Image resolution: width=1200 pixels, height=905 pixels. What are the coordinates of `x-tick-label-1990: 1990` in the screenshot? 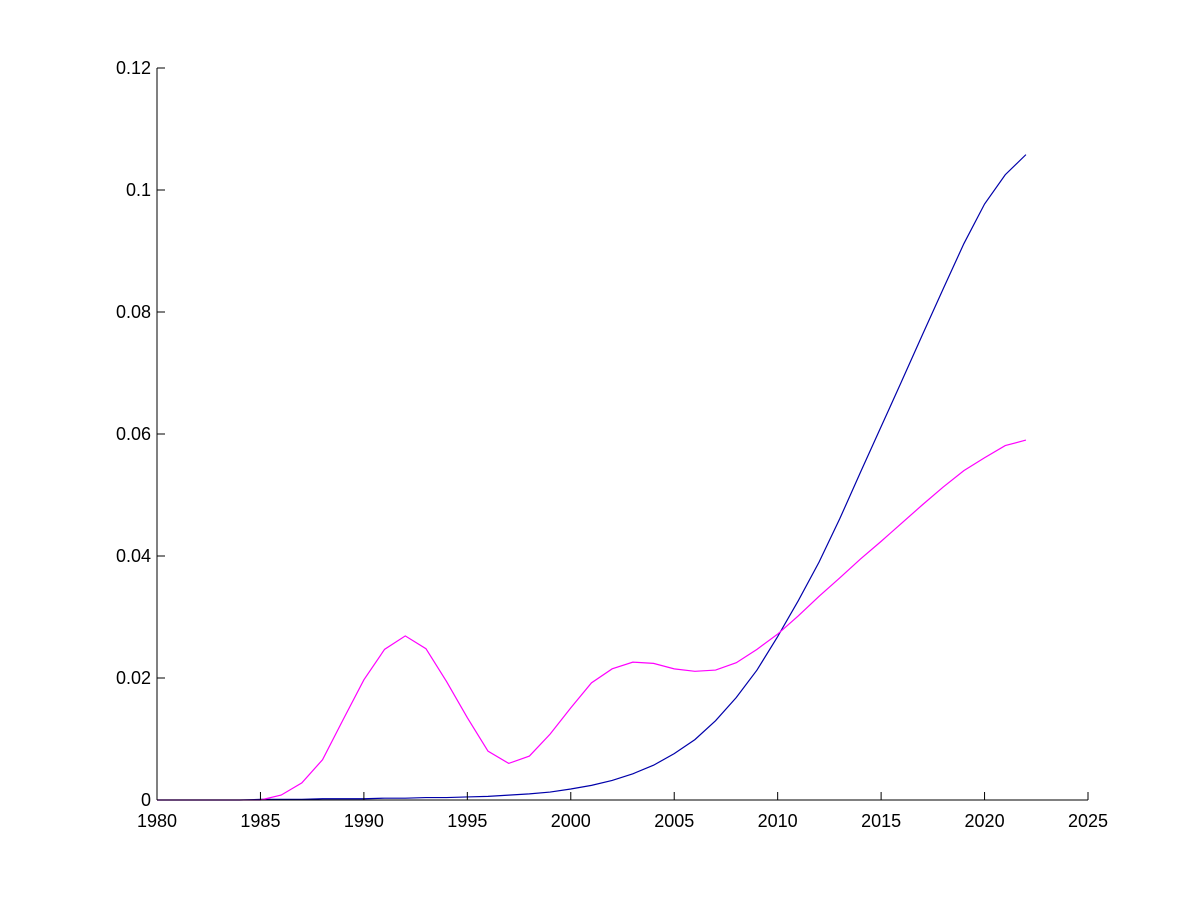 It's located at (364, 821).